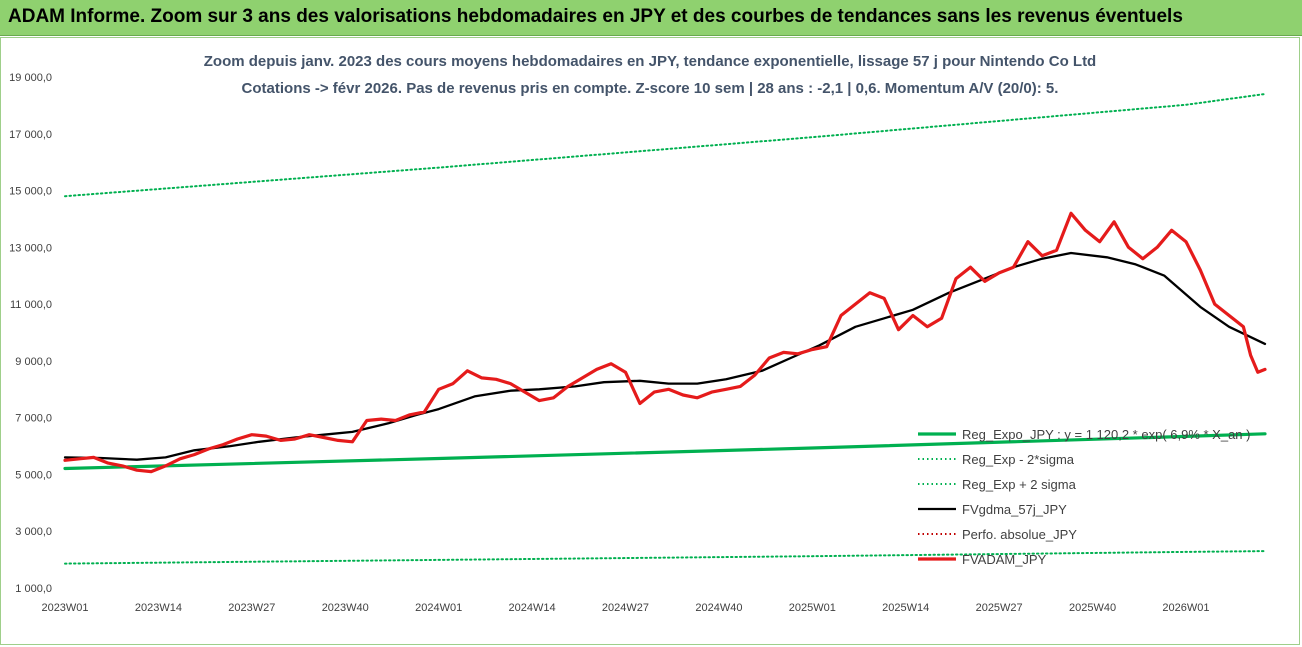 The image size is (1302, 647). I want to click on y-tick-label: 5 000,0, so click(33, 475).